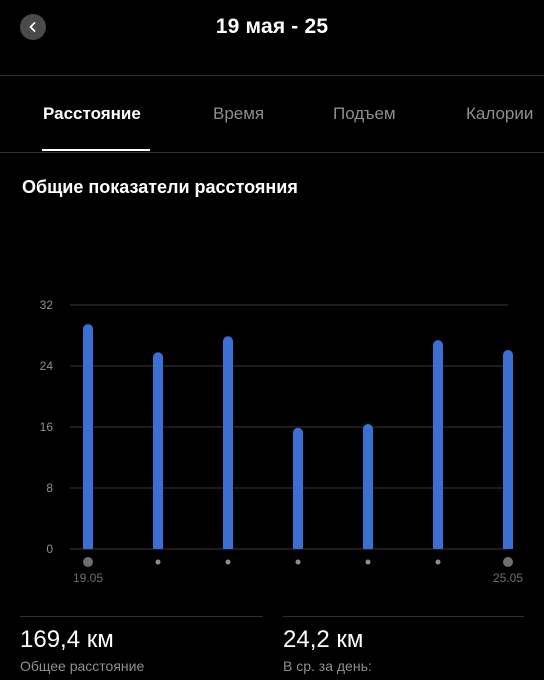  What do you see at coordinates (96, 150) in the screenshot?
I see `active-tab-indicator` at bounding box center [96, 150].